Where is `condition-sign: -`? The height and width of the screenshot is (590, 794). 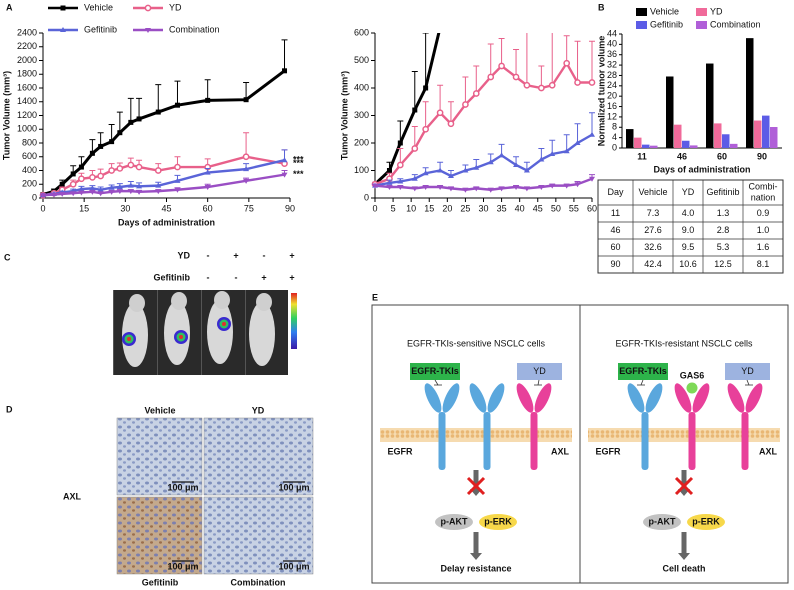 condition-sign: - is located at coordinates (208, 255).